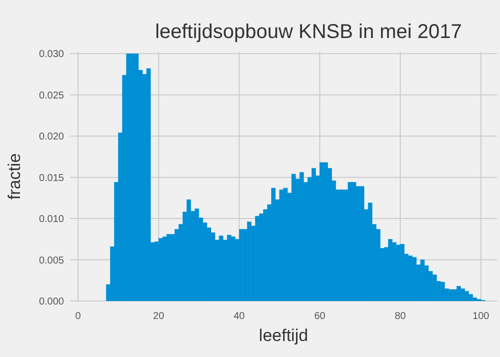  What do you see at coordinates (400, 316) in the screenshot?
I see `x-tick-label: 80` at bounding box center [400, 316].